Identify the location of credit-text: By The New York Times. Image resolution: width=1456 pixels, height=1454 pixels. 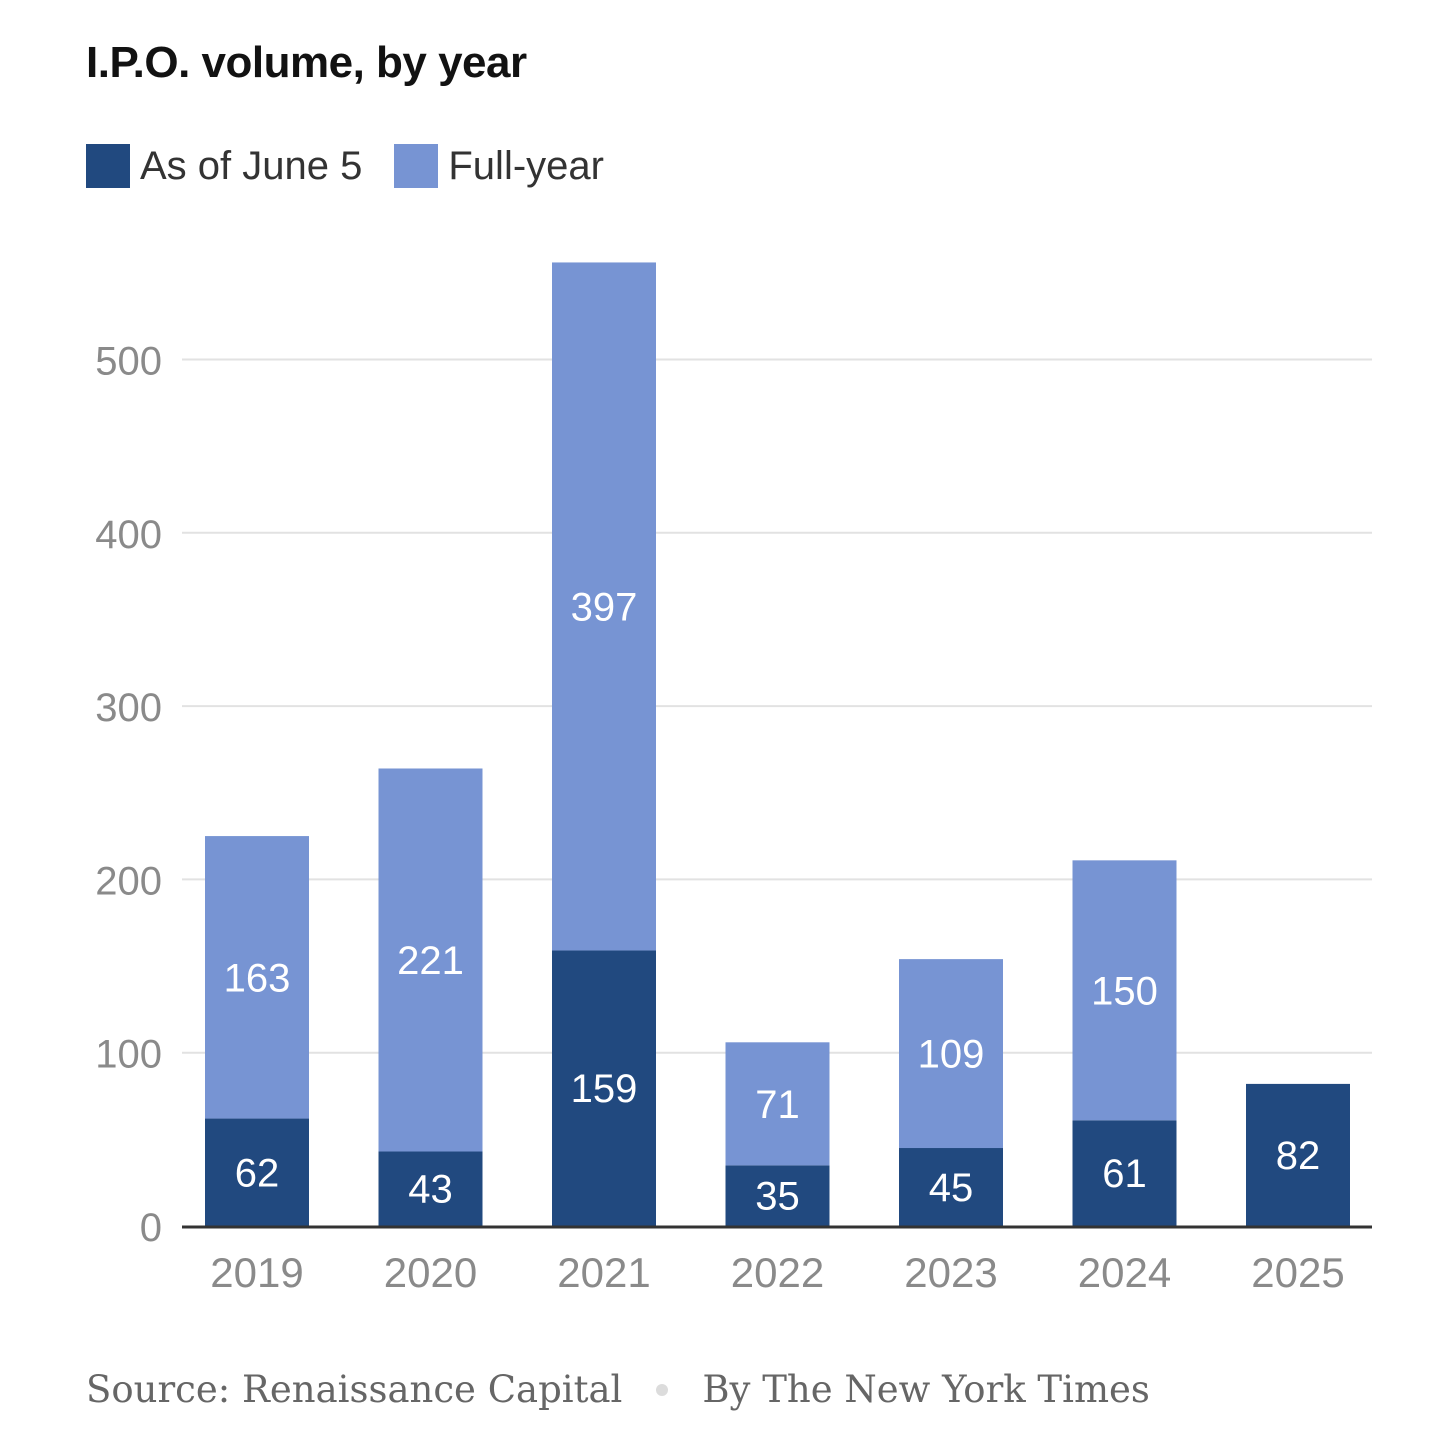
(926, 1389).